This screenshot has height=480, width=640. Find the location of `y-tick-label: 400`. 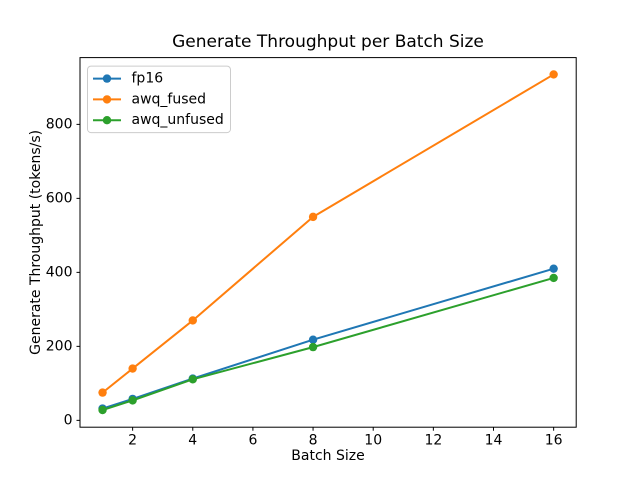

y-tick-label: 400 is located at coordinates (59, 272).